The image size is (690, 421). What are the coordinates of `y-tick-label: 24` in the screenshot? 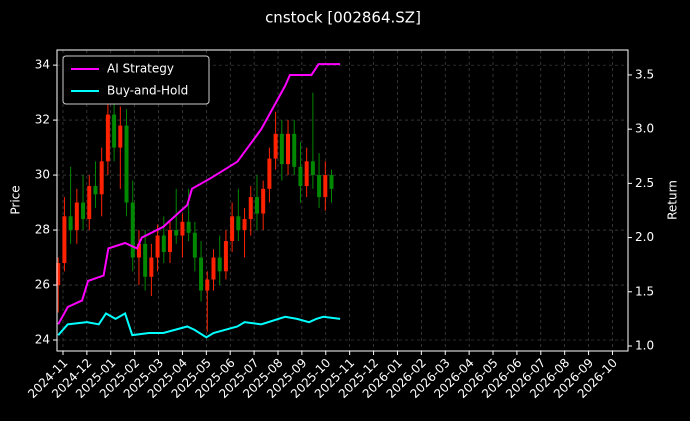 It's located at (42, 340).